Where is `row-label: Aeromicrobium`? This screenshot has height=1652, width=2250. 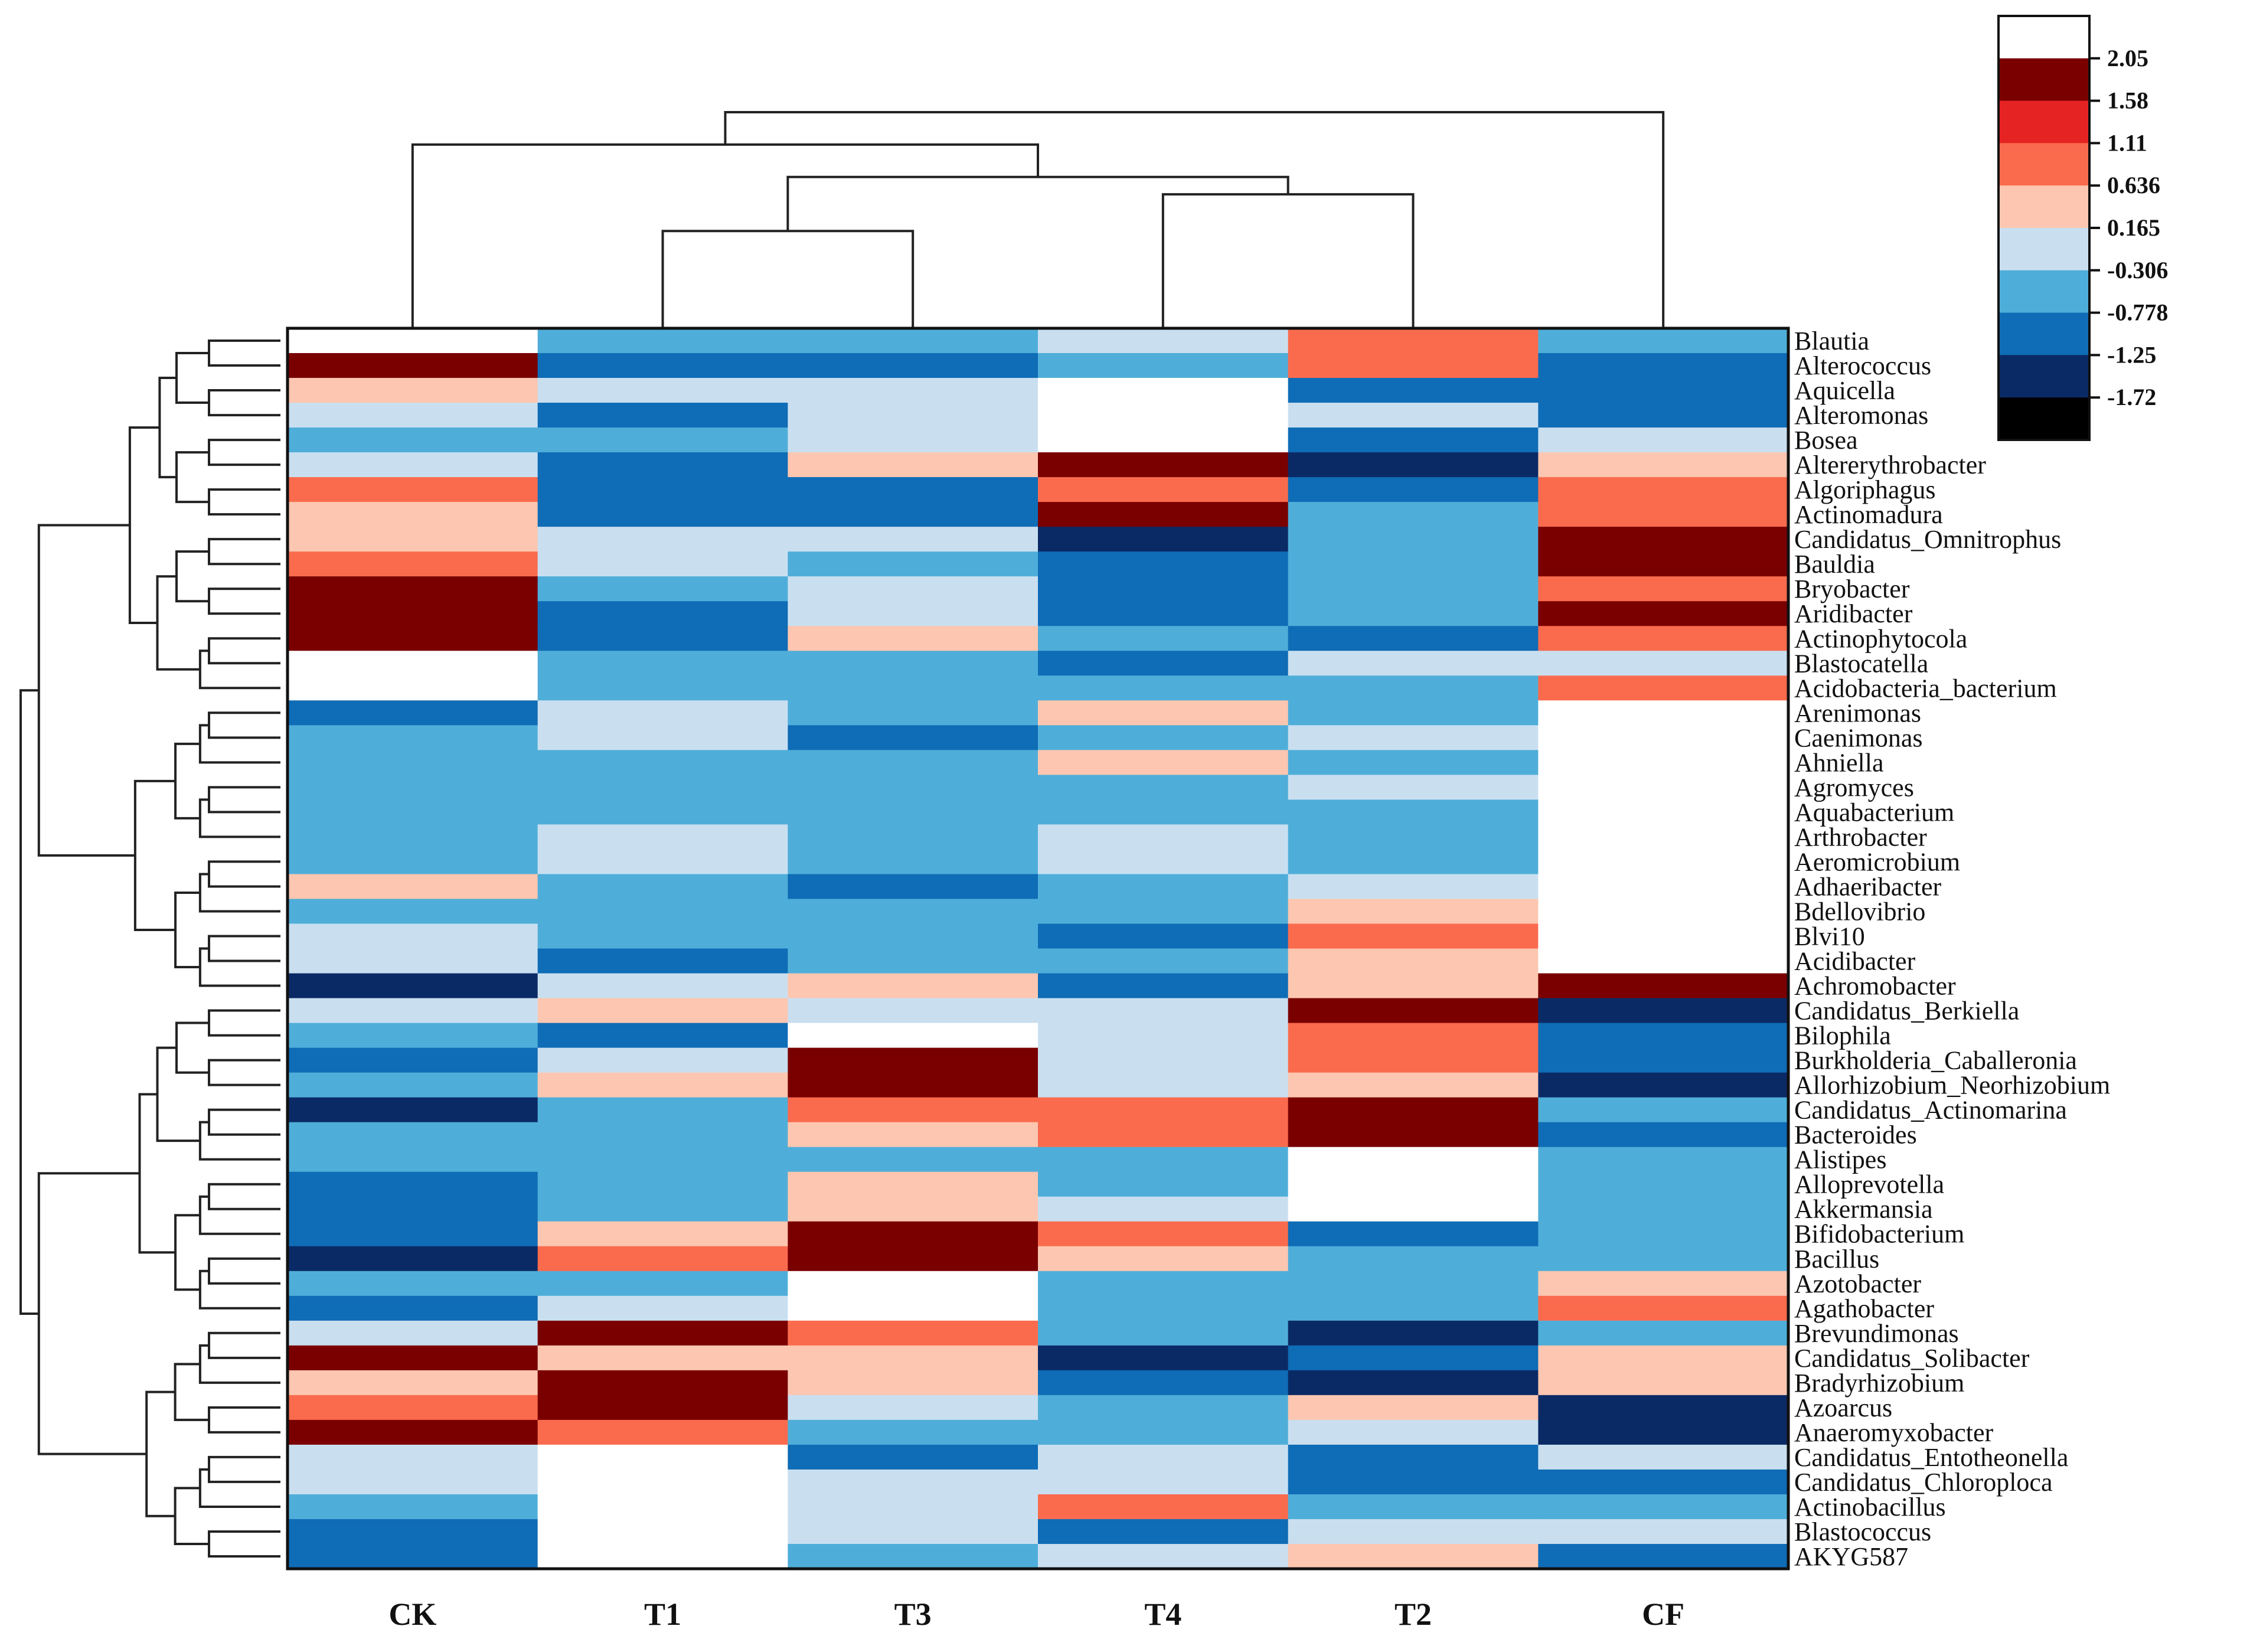
row-label: Aeromicrobium is located at coordinates (1877, 861).